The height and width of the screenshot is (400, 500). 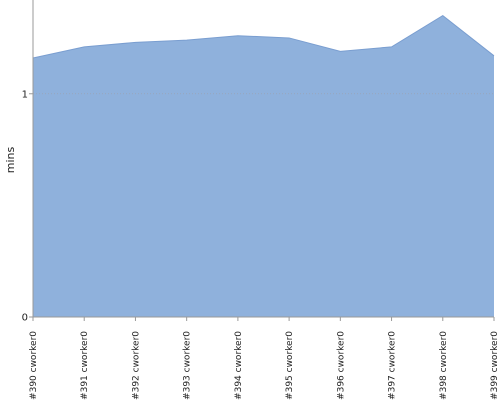 What do you see at coordinates (290, 365) in the screenshot?
I see `x-tick-label: #395 cworker0` at bounding box center [290, 365].